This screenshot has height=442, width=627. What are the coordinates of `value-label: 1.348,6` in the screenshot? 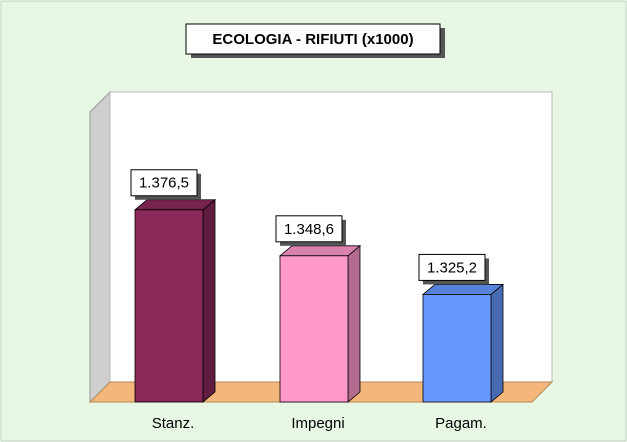 It's located at (309, 229).